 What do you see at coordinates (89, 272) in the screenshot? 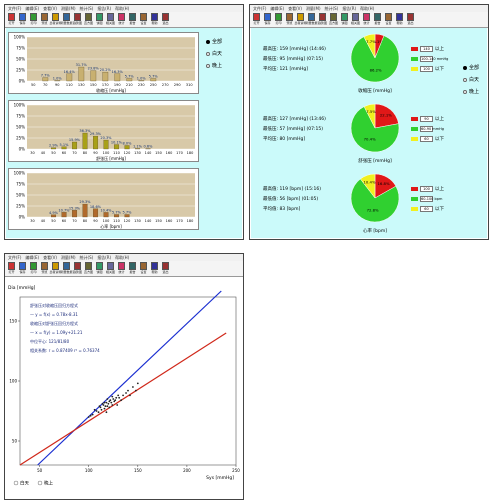
I see `toolbar-button-label: 直方图` at bounding box center [89, 272].